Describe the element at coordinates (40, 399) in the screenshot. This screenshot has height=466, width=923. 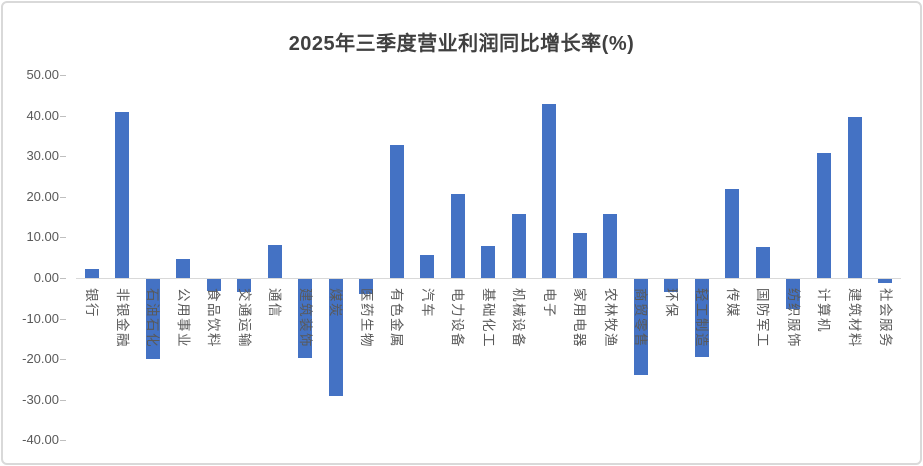
I see `y-axis-tick-label: -30.00` at that location.